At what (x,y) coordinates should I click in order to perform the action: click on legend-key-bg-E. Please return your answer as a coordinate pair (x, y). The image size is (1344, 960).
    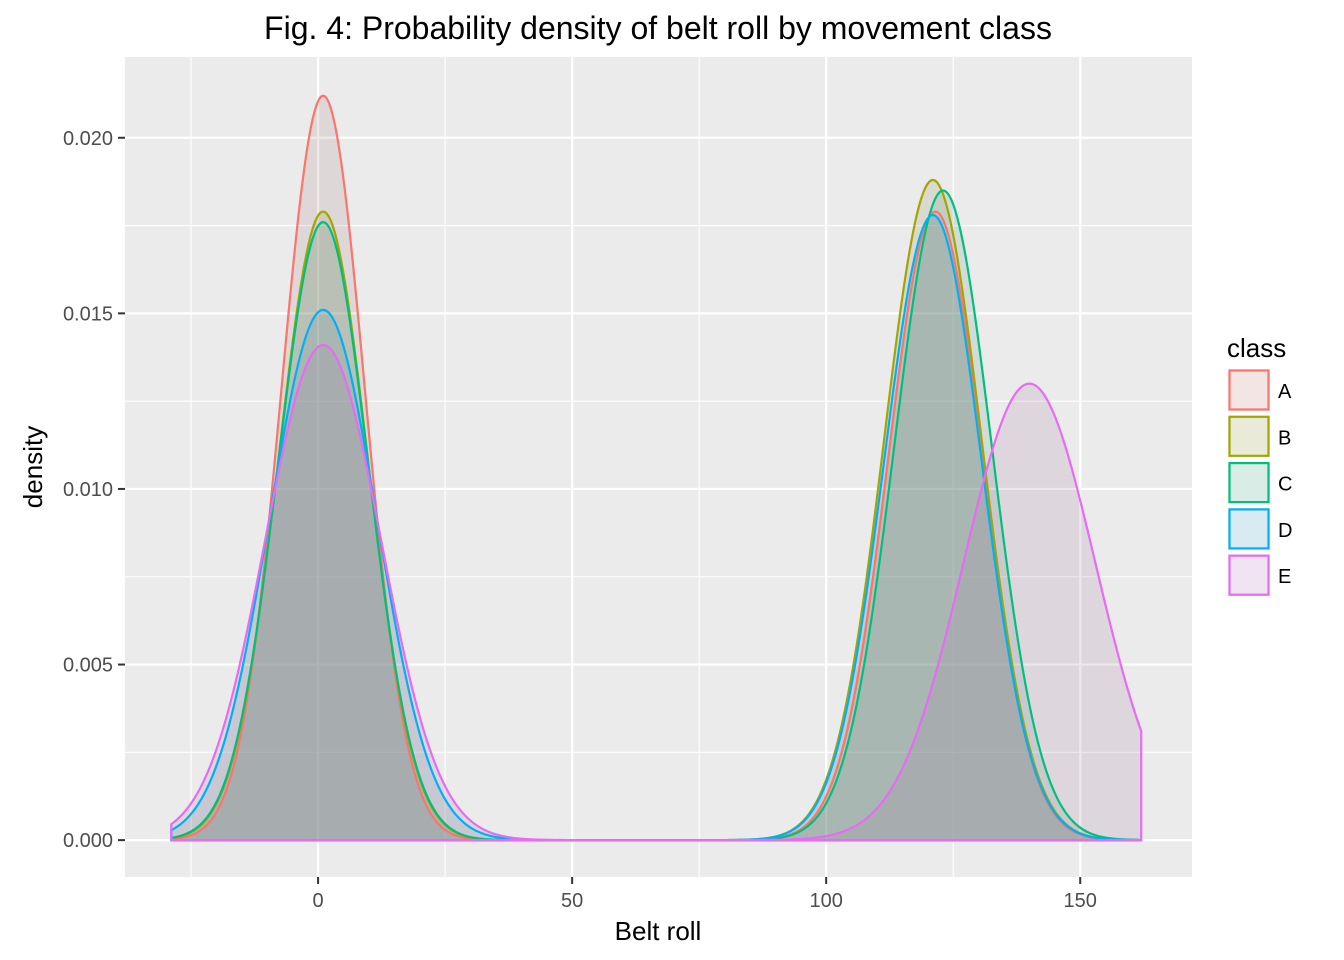
    Looking at the image, I should click on (1249, 575).